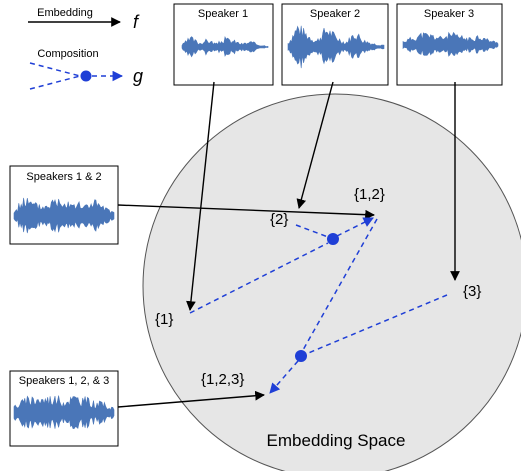  Describe the element at coordinates (336, 47) in the screenshot. I see `speaker-2-waveform` at that location.